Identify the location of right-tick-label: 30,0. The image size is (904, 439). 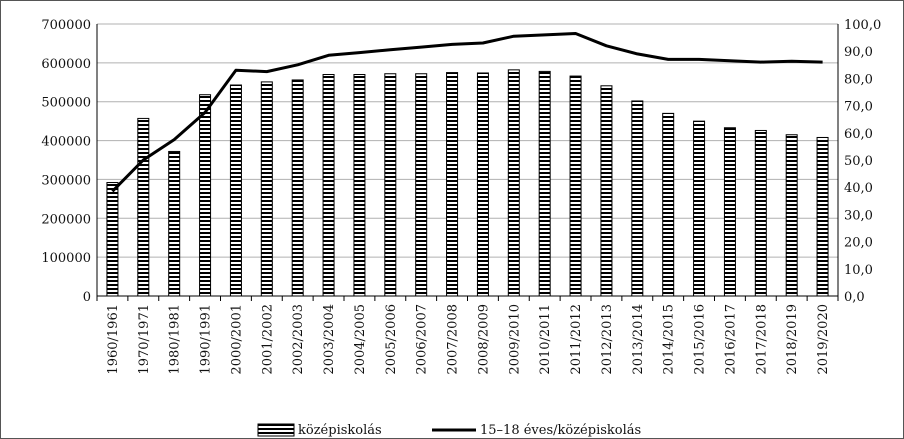
(858, 215).